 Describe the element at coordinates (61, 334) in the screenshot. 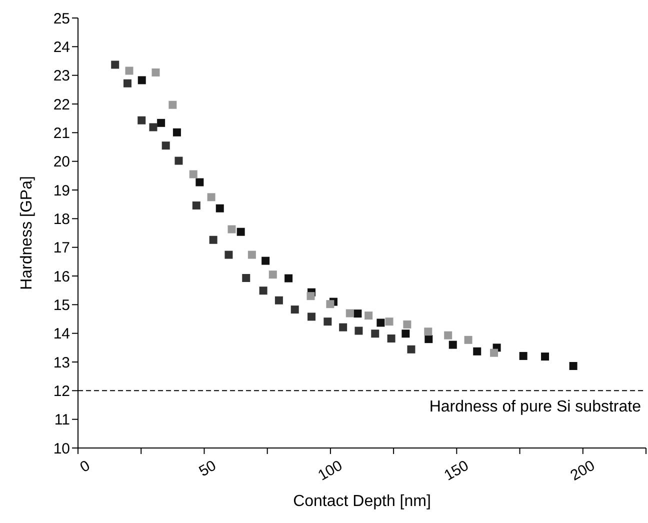

I see `y-tick-label: 14` at that location.